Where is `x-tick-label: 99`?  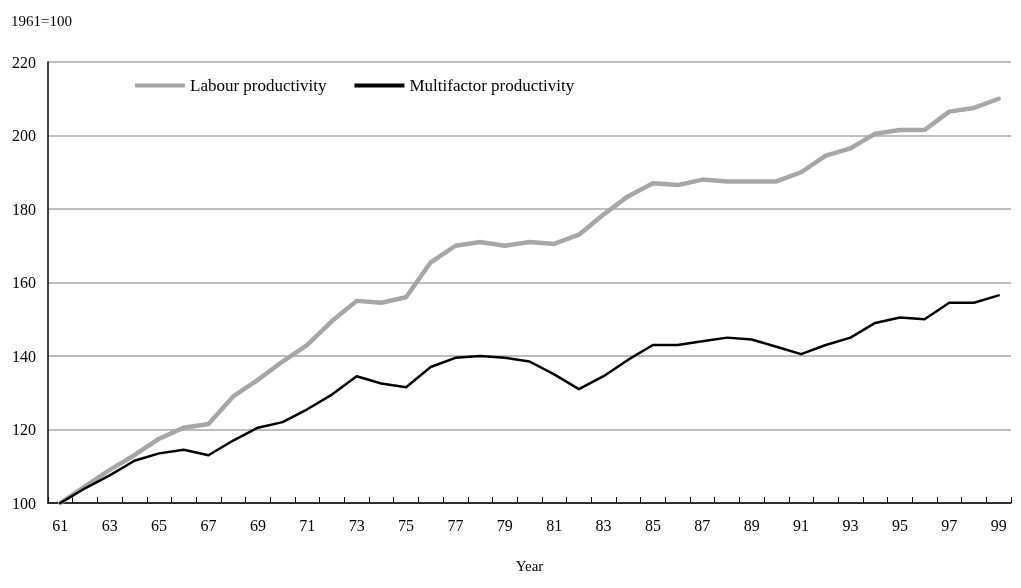
x-tick-label: 99 is located at coordinates (998, 525).